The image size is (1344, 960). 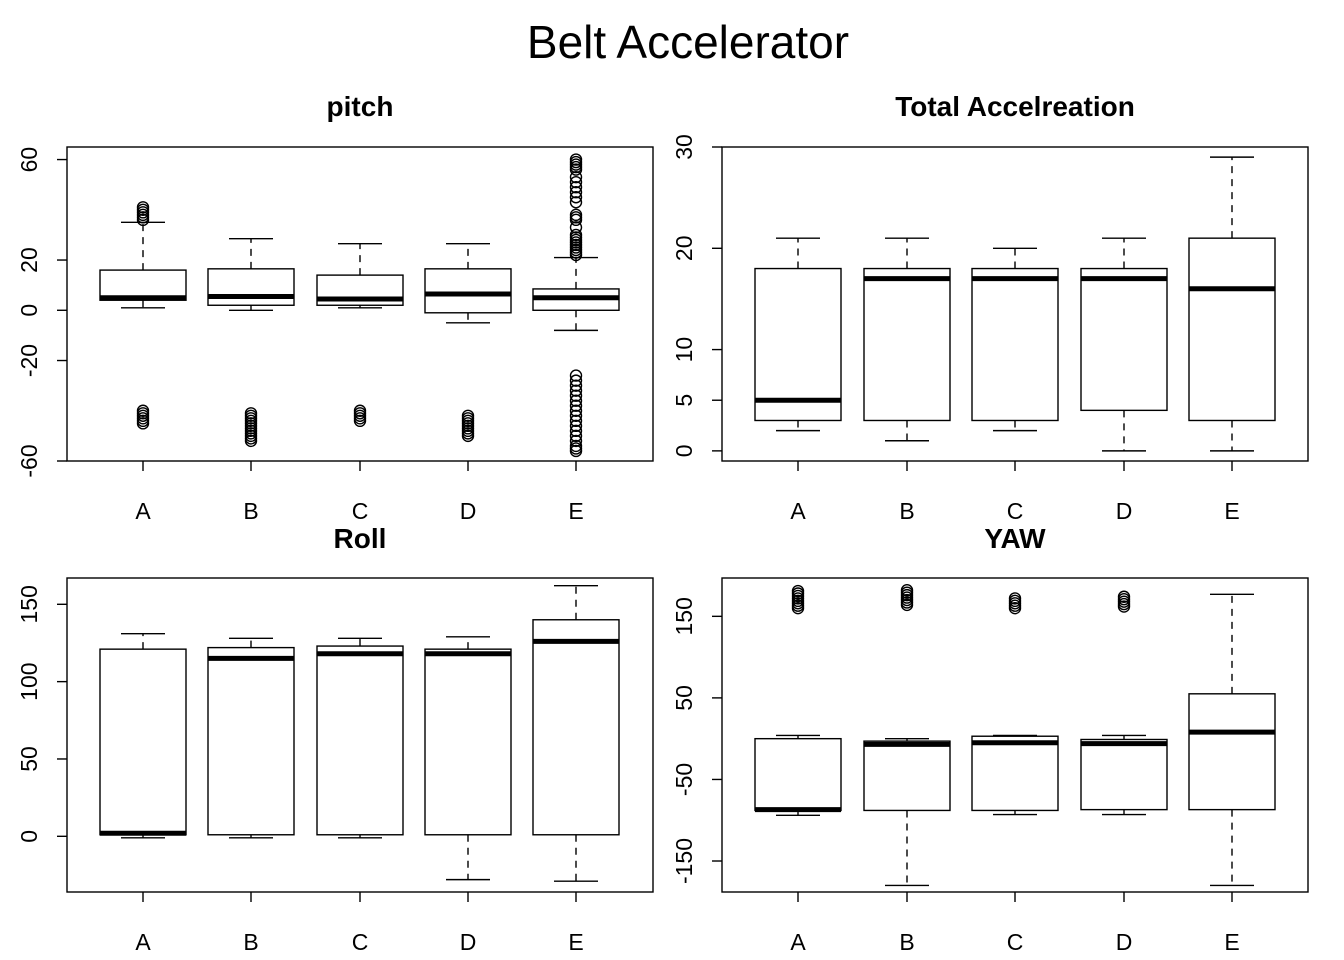 What do you see at coordinates (684, 400) in the screenshot?
I see `y-tick-label: 5` at bounding box center [684, 400].